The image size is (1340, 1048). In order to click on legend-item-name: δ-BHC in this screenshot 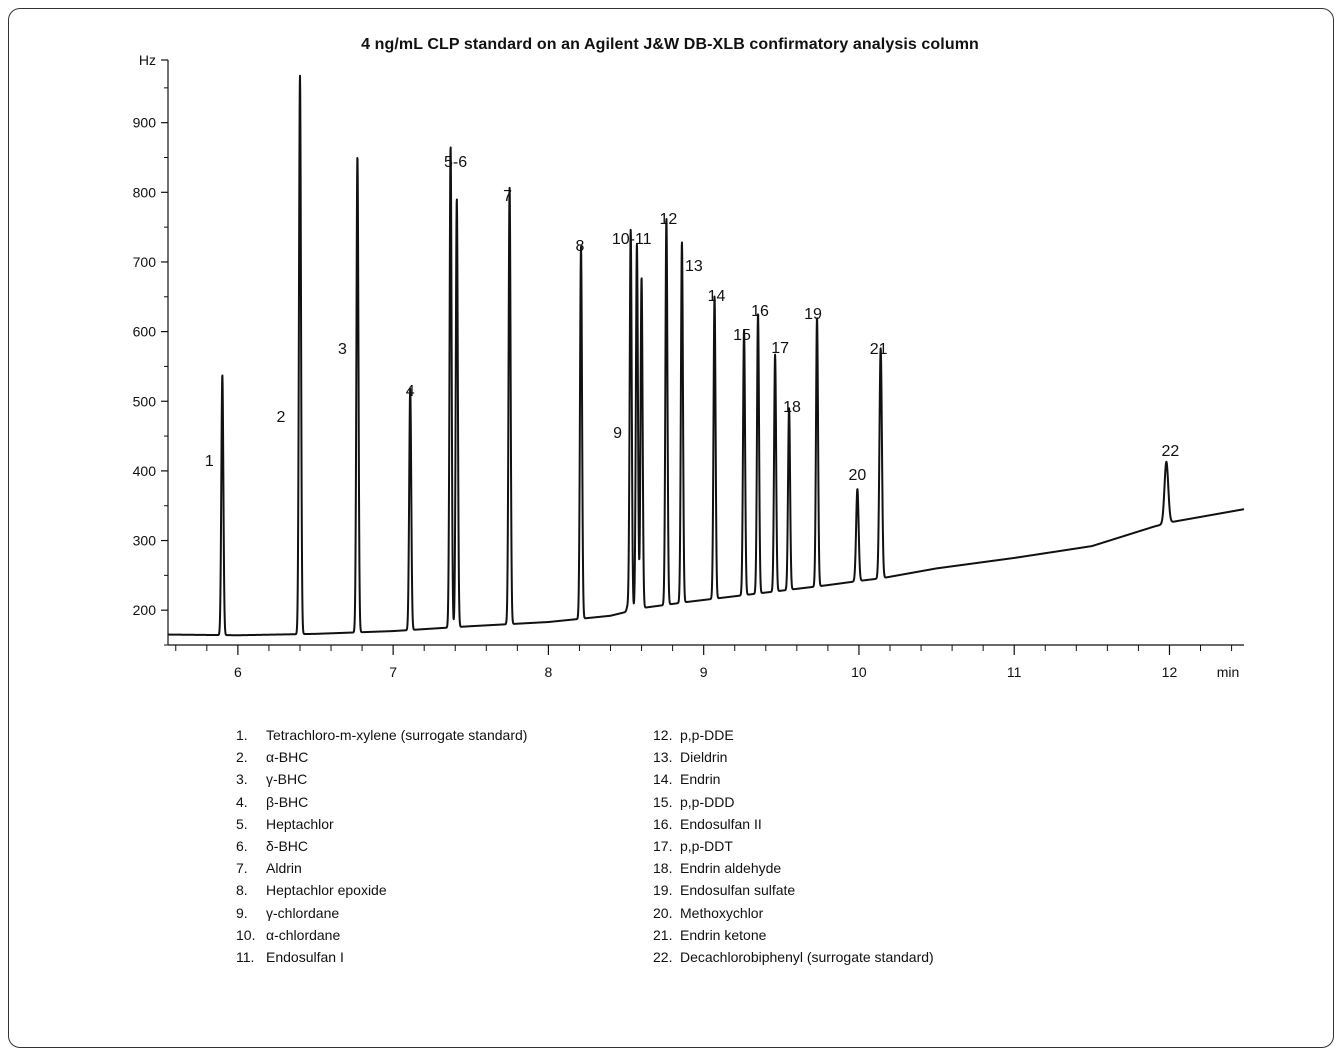, I will do `click(287, 846)`.